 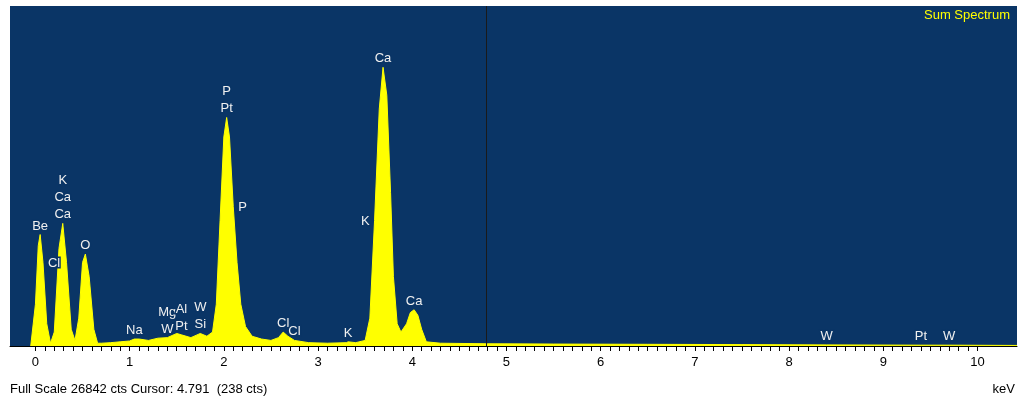 I want to click on annotation: Al, so click(x=181, y=308).